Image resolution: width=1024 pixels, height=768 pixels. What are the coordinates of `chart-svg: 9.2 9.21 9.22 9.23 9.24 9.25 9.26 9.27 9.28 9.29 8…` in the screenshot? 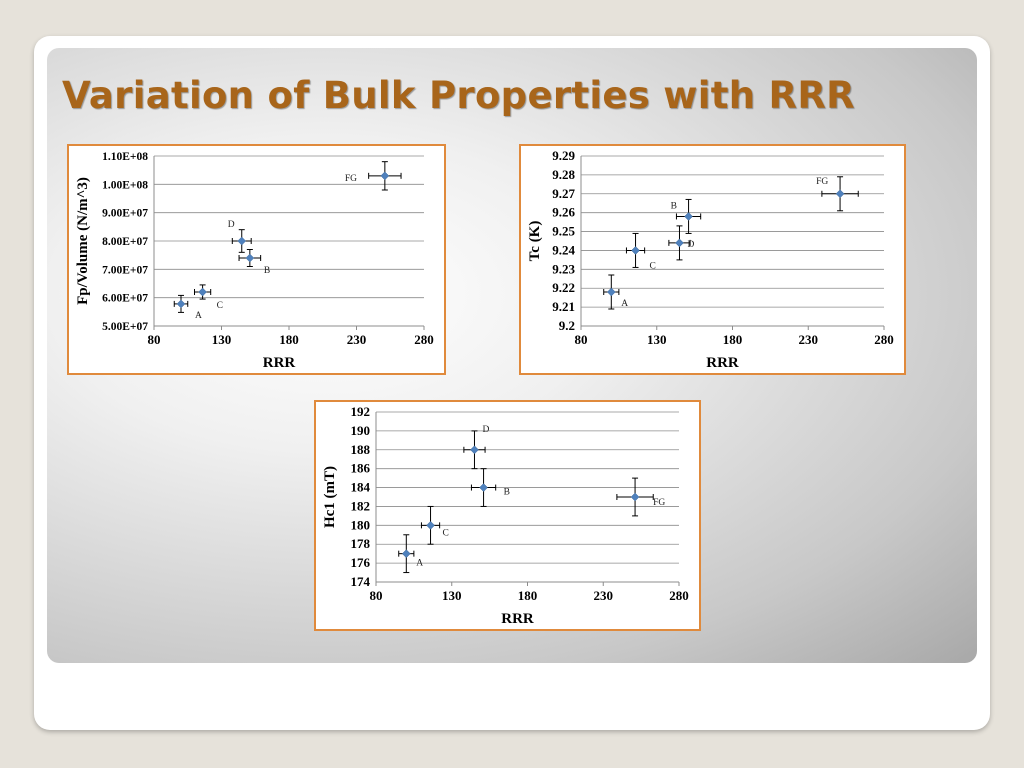 It's located at (710, 259).